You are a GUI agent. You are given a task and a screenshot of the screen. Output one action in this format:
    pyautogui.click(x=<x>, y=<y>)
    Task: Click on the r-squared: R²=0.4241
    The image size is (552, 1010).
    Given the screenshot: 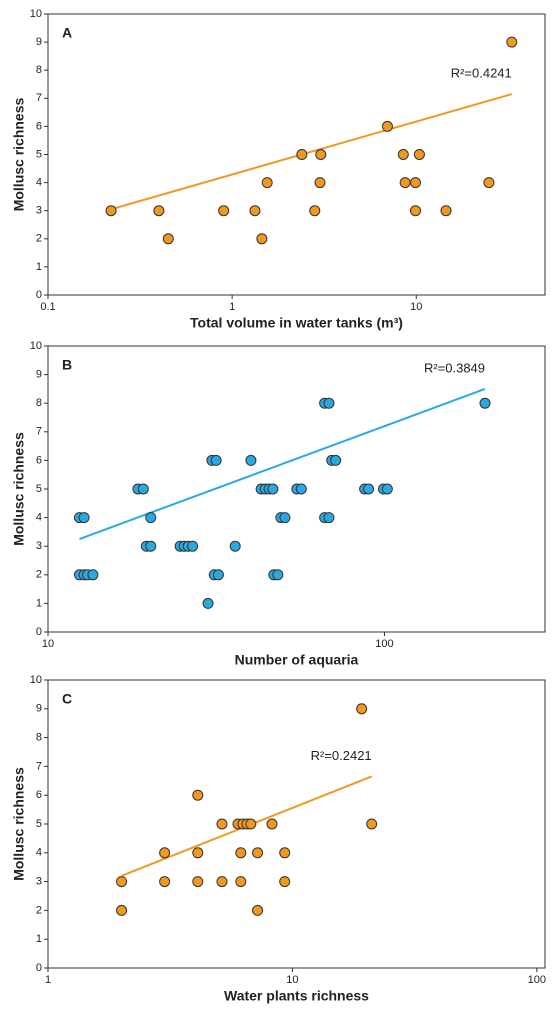 What is the action you would take?
    pyautogui.click(x=481, y=73)
    